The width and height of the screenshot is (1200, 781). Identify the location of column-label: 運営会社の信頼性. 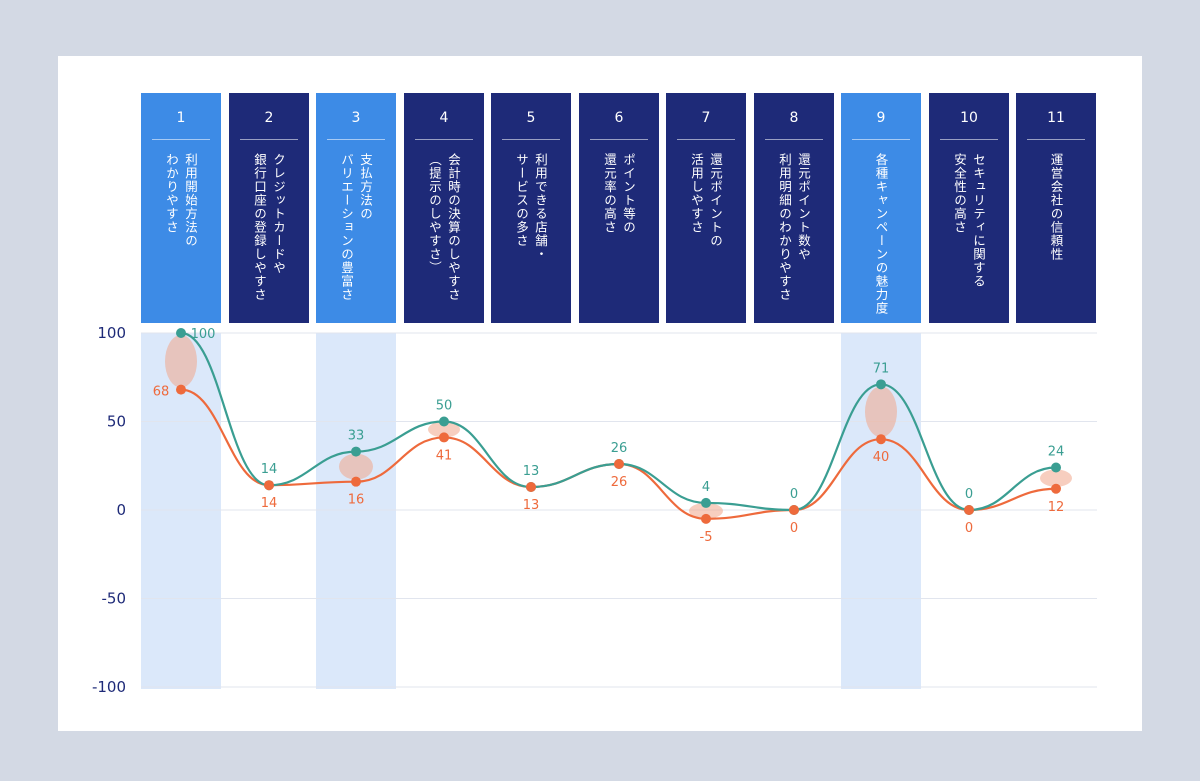
(1056, 207).